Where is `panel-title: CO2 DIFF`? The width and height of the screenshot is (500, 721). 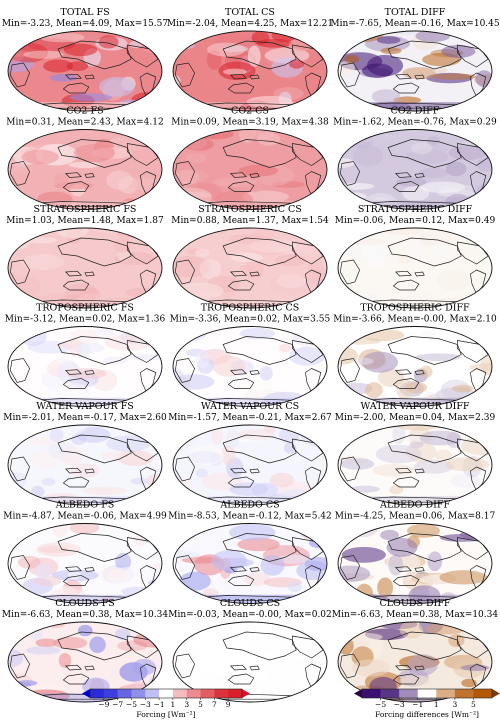 panel-title: CO2 DIFF is located at coordinates (415, 111).